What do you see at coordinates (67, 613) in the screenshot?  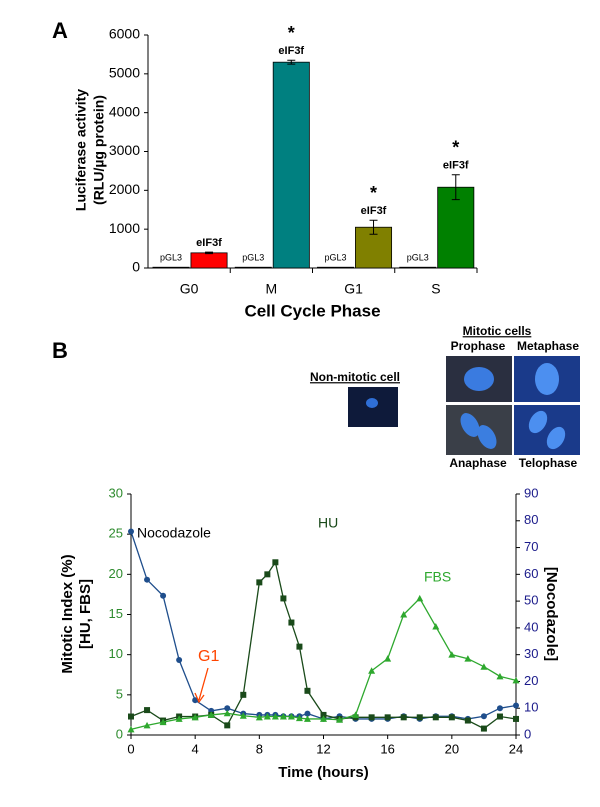 I see `y-axis-label: Mitotic Index (%)` at bounding box center [67, 613].